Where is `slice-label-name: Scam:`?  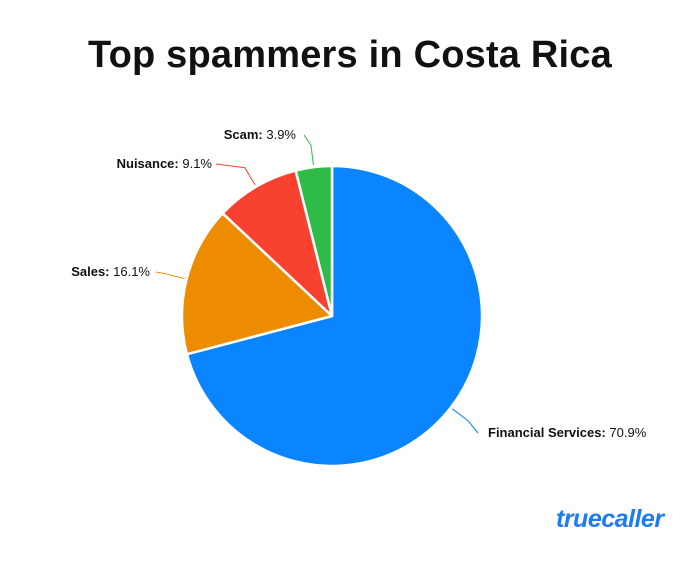 slice-label-name: Scam: is located at coordinates (243, 134).